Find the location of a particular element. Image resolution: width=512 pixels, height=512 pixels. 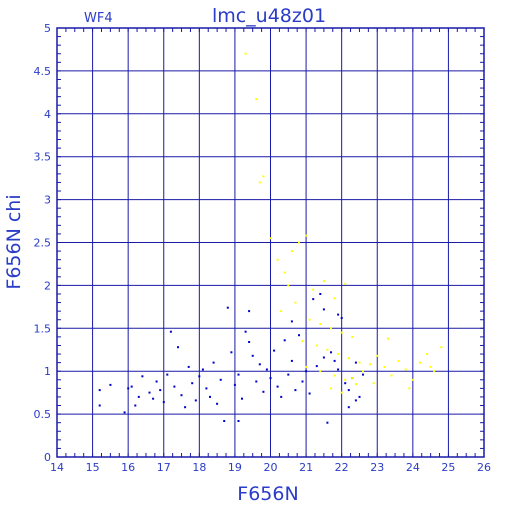

y-tick-label: 2.5 is located at coordinates (43, 243).